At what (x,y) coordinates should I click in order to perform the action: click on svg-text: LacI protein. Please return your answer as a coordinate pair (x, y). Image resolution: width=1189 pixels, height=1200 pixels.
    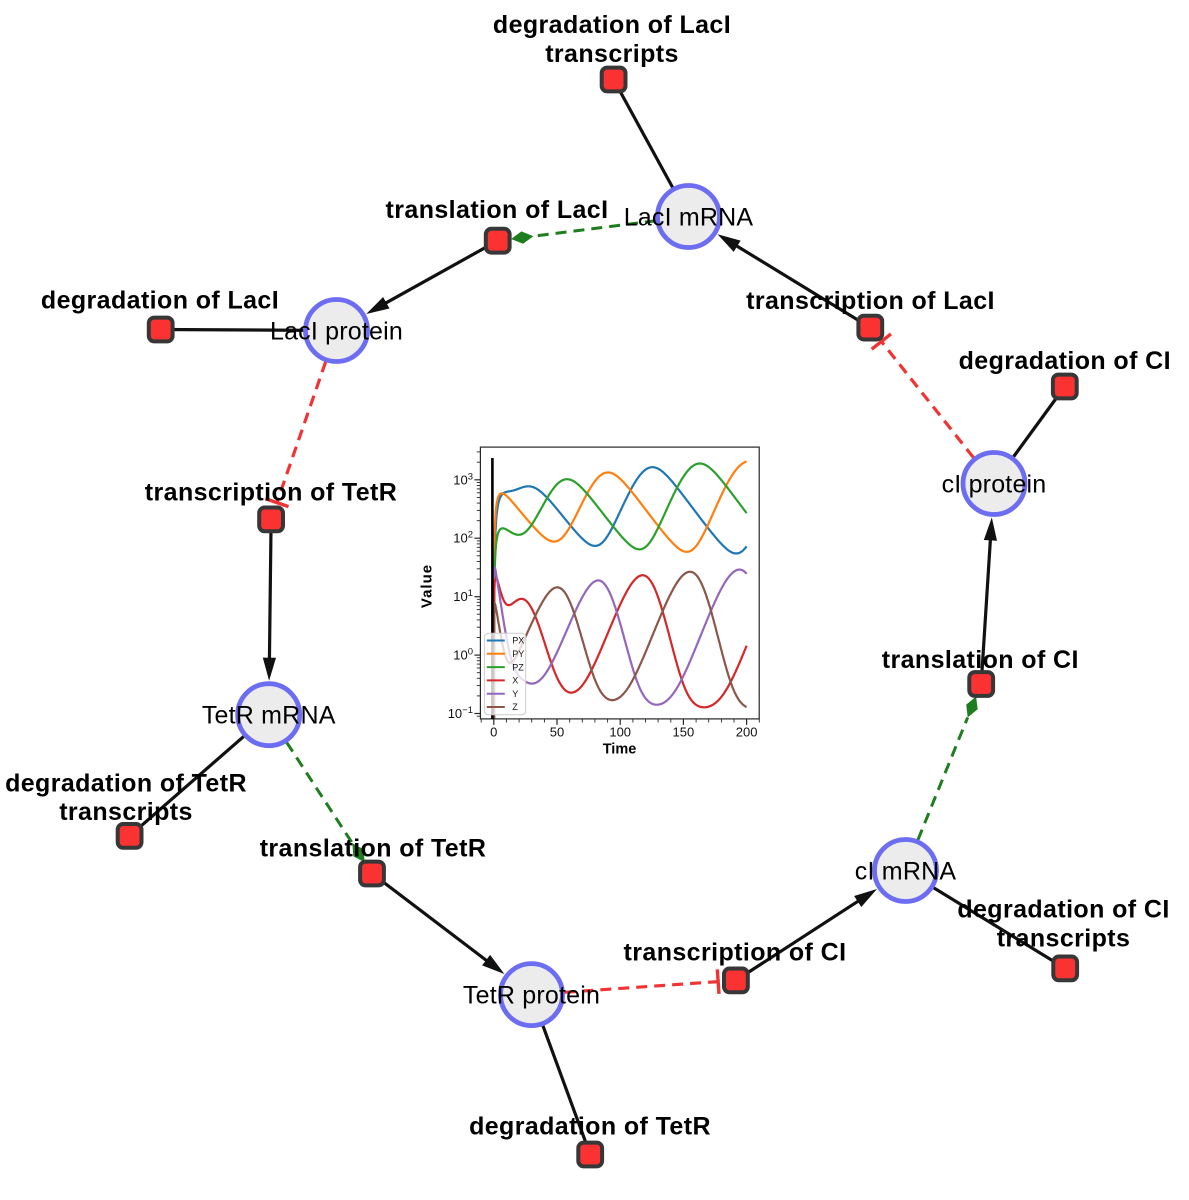
    Looking at the image, I should click on (336, 332).